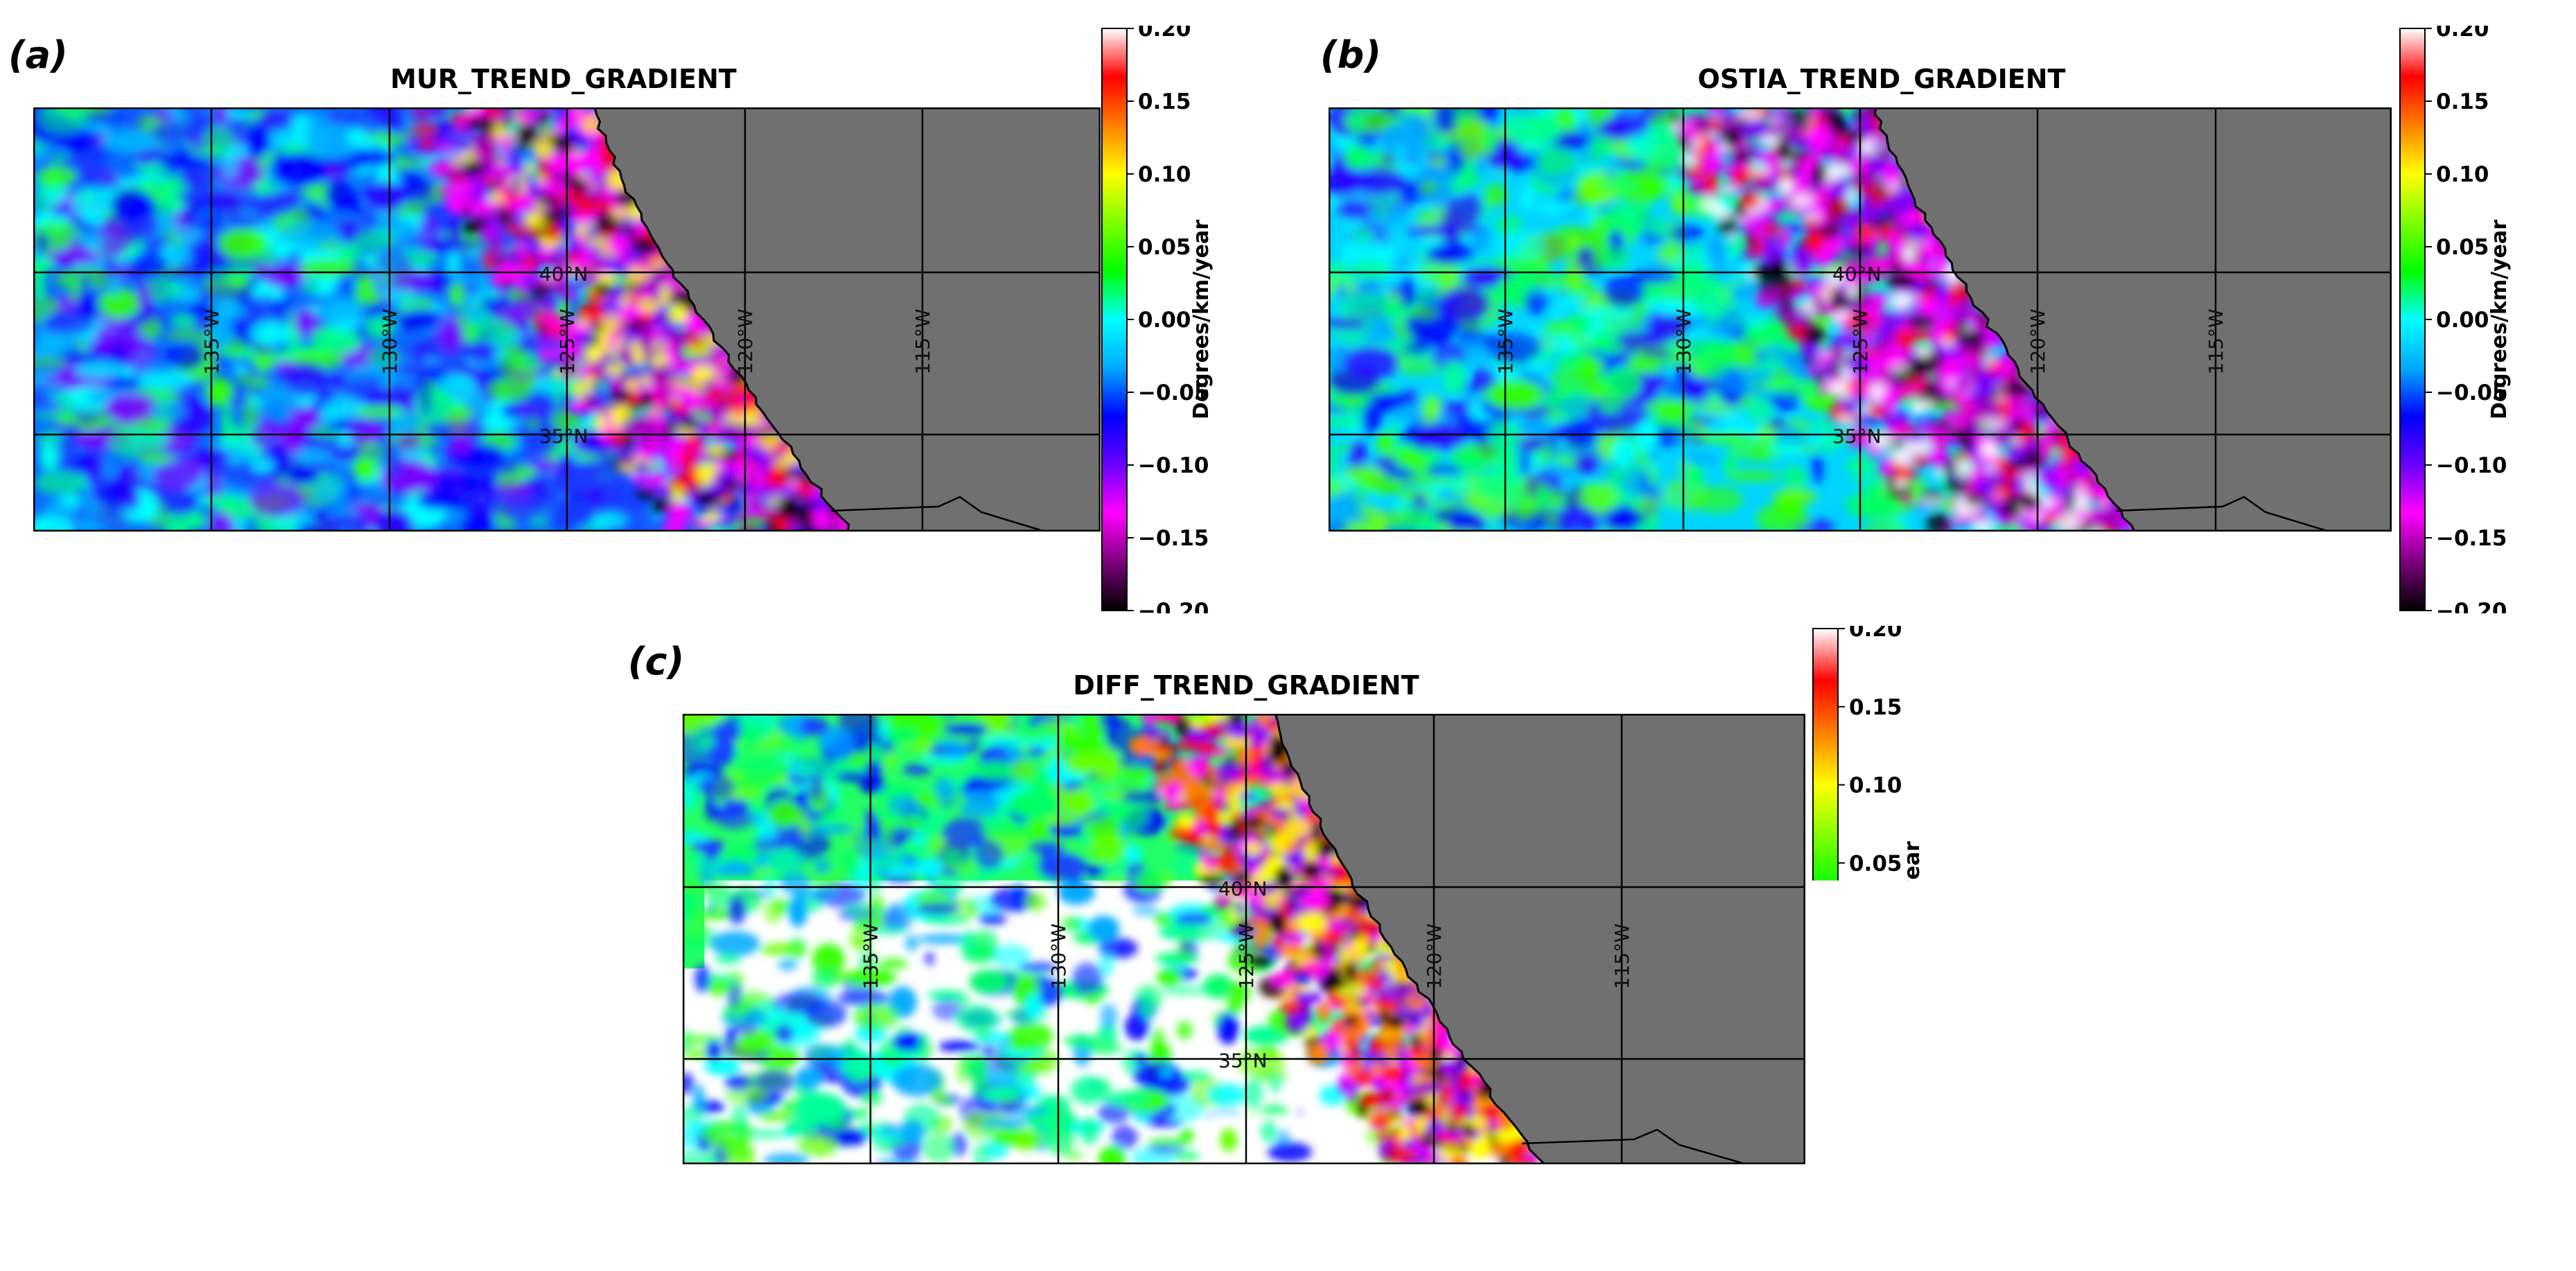  Describe the element at coordinates (1350, 55) in the screenshot. I see `panel-letter: (b)` at that location.